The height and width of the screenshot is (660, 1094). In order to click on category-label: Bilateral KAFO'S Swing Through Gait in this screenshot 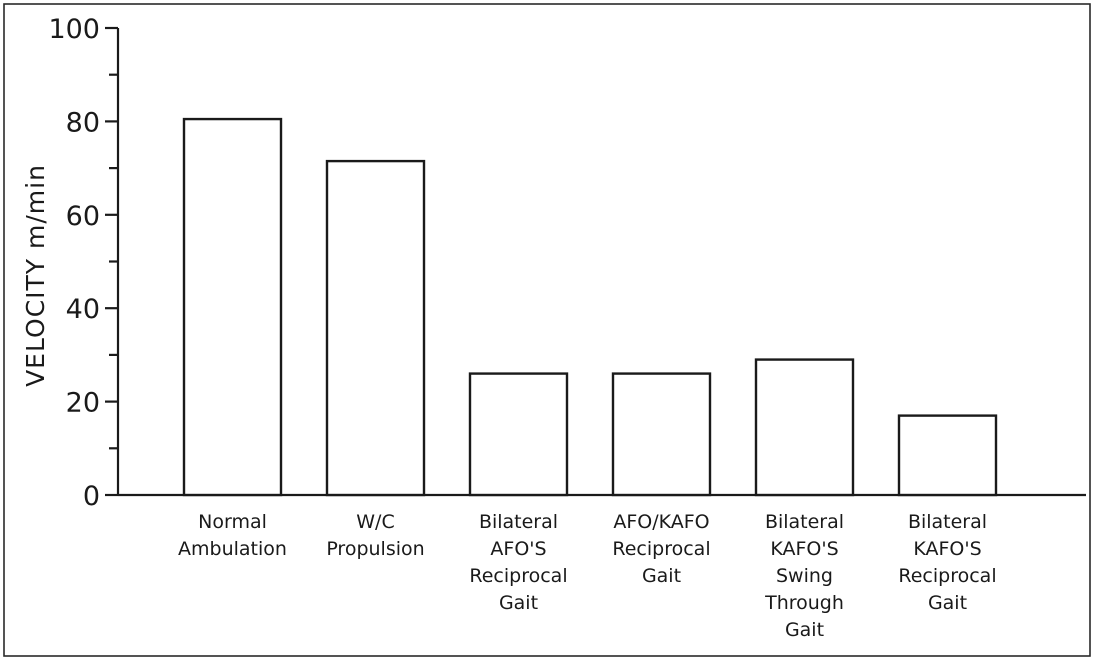, I will do `click(804, 576)`.